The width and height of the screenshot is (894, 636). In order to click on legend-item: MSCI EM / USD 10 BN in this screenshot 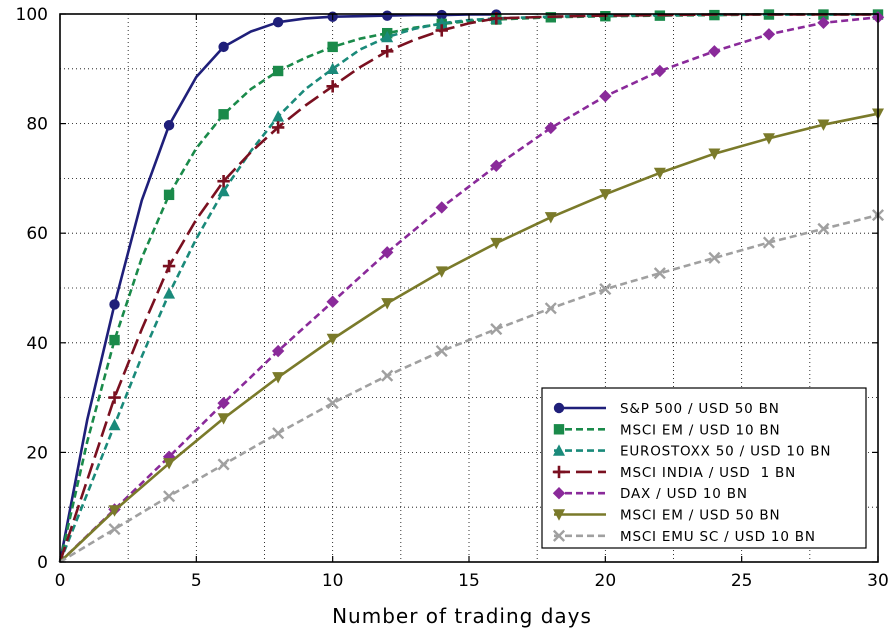, I will do `click(666, 430)`.